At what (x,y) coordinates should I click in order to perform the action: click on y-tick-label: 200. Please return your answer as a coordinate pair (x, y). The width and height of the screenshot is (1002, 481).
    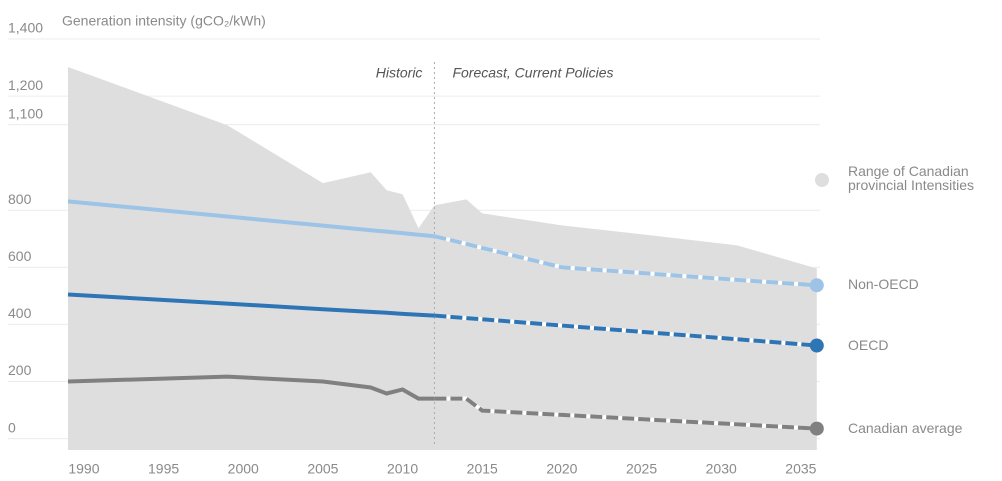
    Looking at the image, I should click on (20, 370).